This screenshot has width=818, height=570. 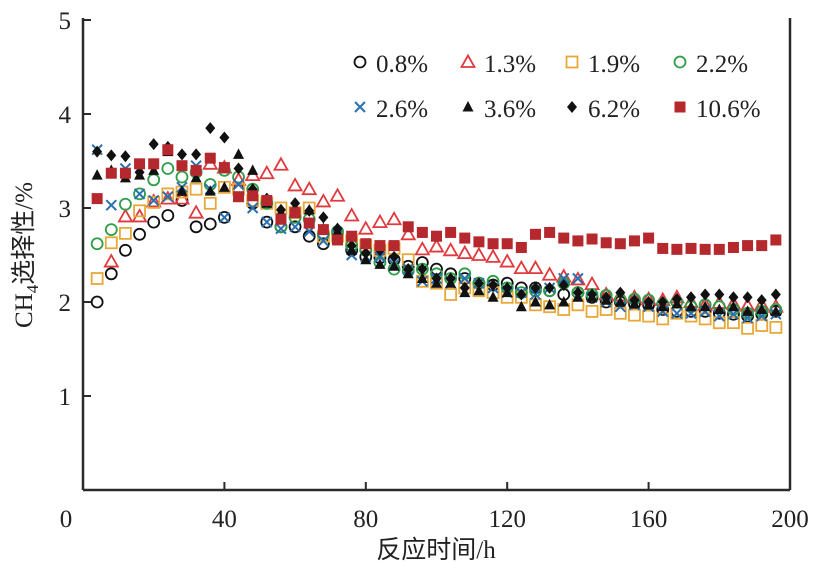 I want to click on legend-label: 2.2%, so click(x=722, y=64).